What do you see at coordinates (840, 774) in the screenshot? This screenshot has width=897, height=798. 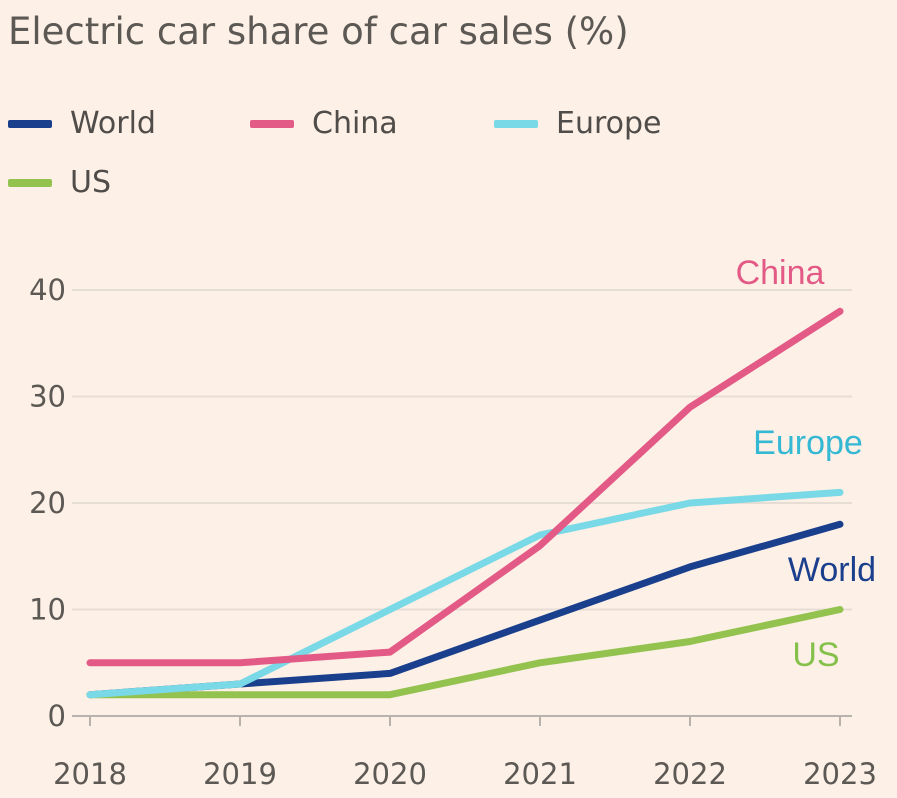 I see `x-tick-label-2023: 2023` at bounding box center [840, 774].